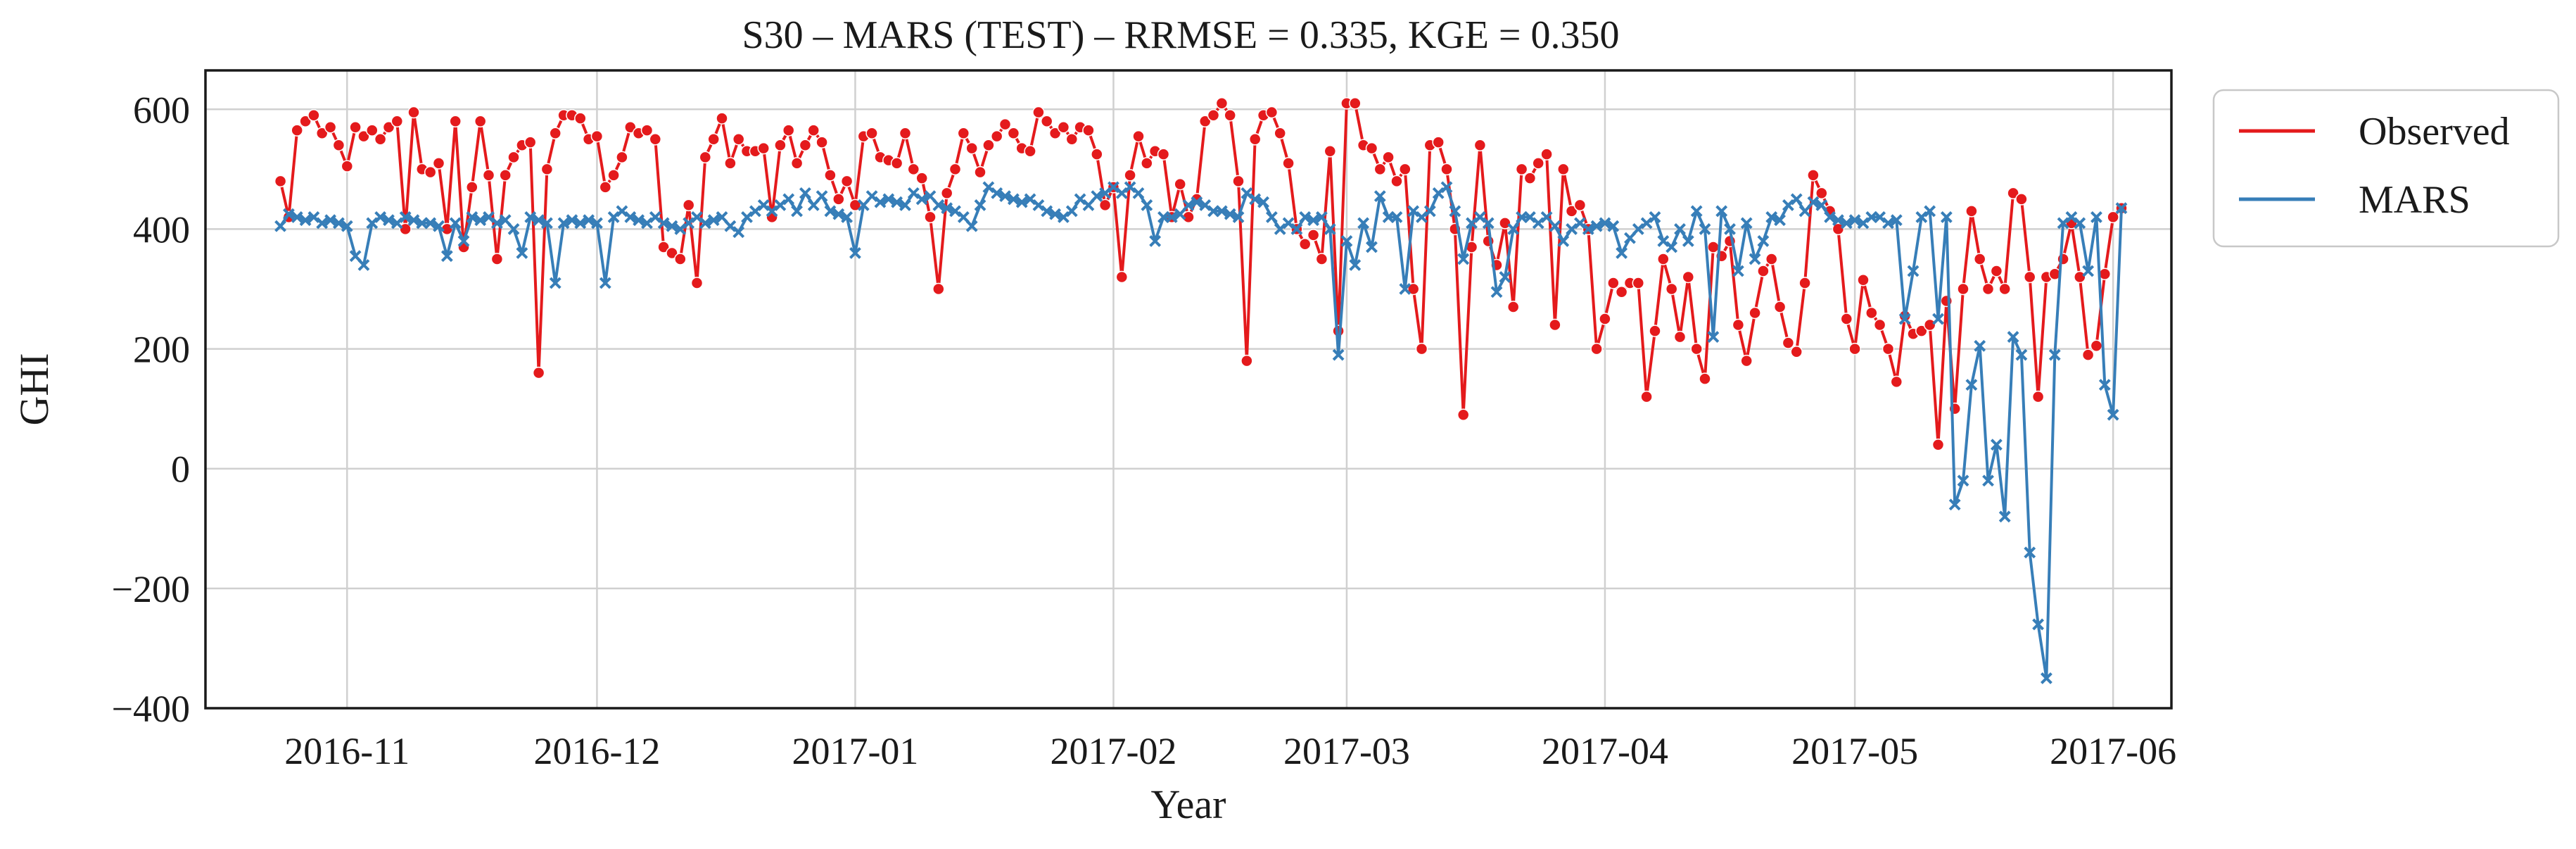  Describe the element at coordinates (1854, 751) in the screenshot. I see `x-tick-label: 2017-05` at that location.